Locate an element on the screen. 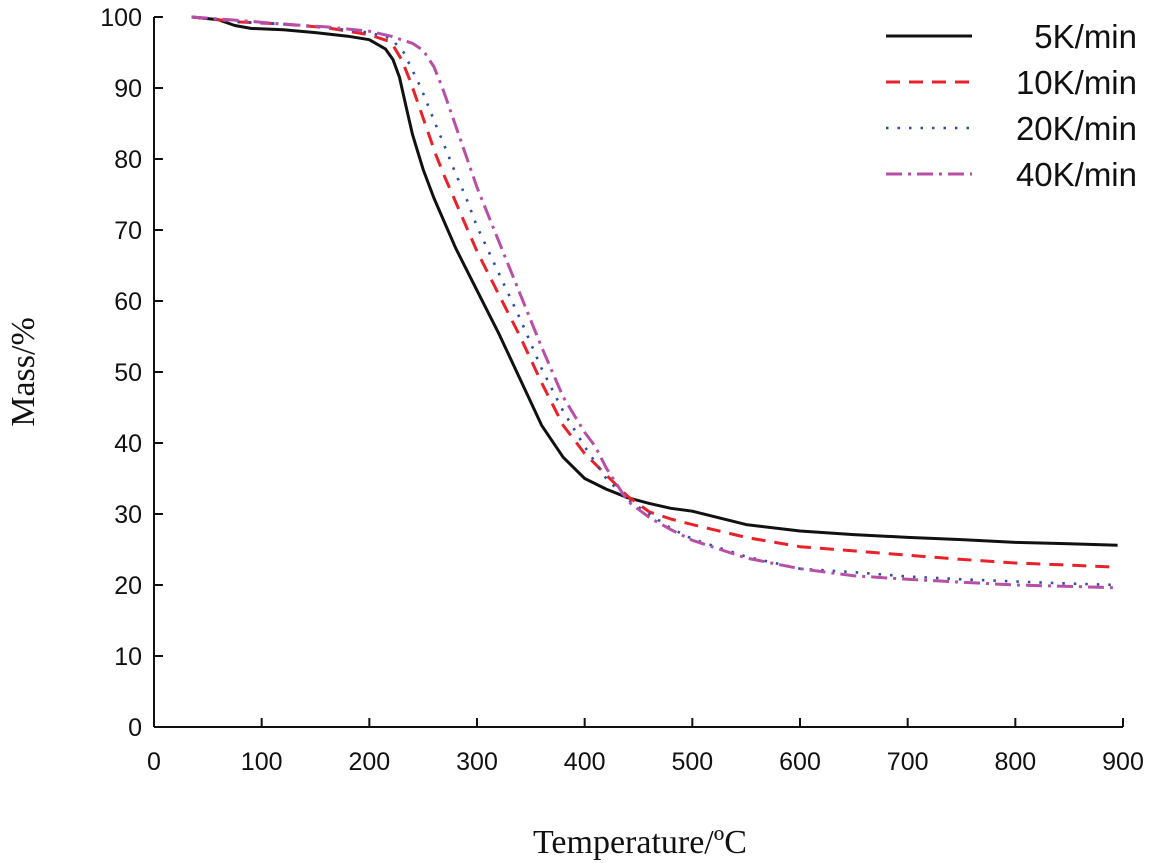 This screenshot has height=863, width=1150. y-tick-label: 80 is located at coordinates (128, 160).